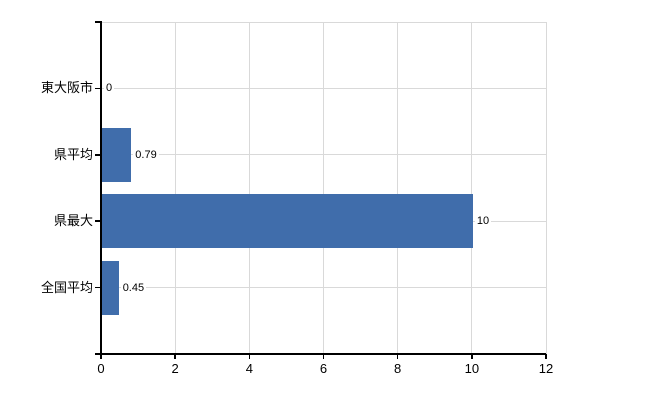 The width and height of the screenshot is (650, 400). I want to click on value-label: 0.79, so click(146, 154).